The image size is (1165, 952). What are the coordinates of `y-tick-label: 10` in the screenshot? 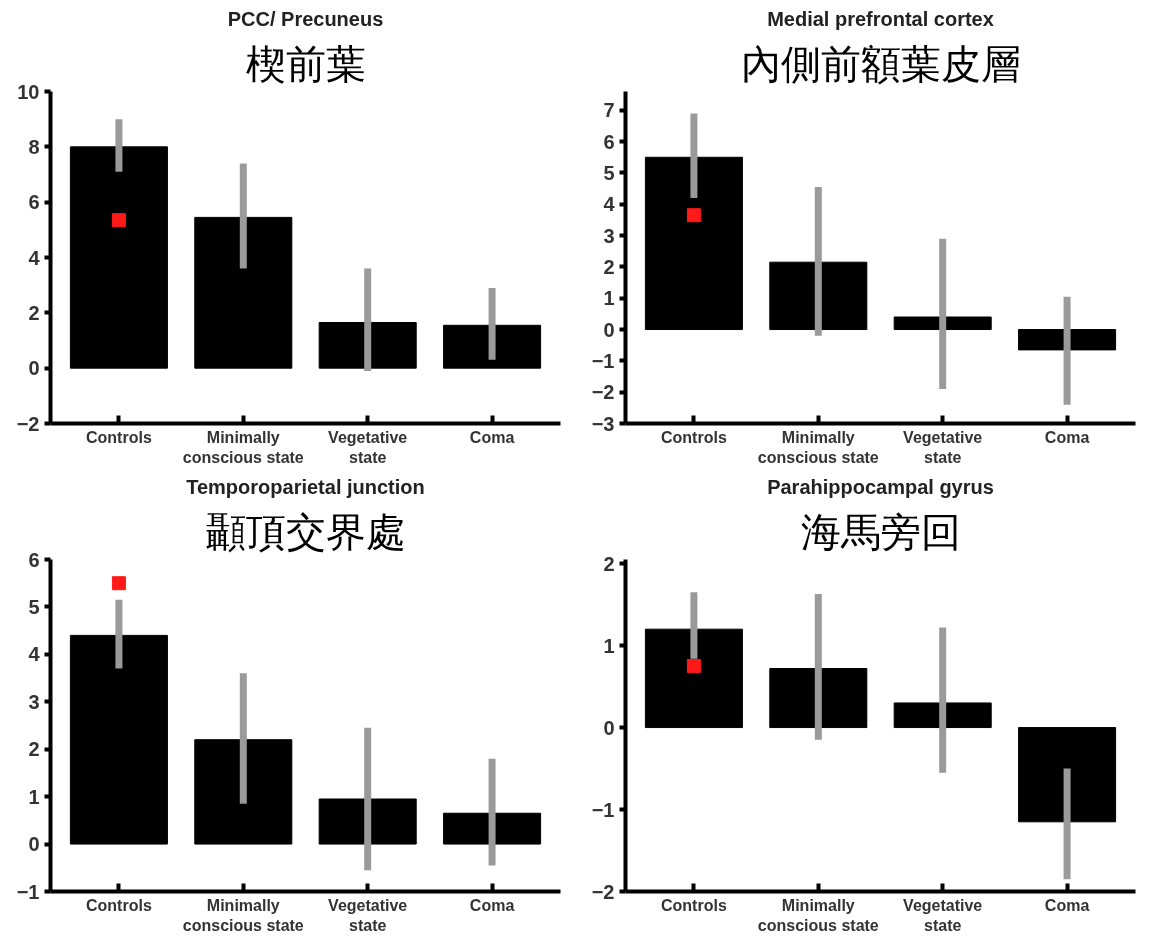 It's located at (28, 91).